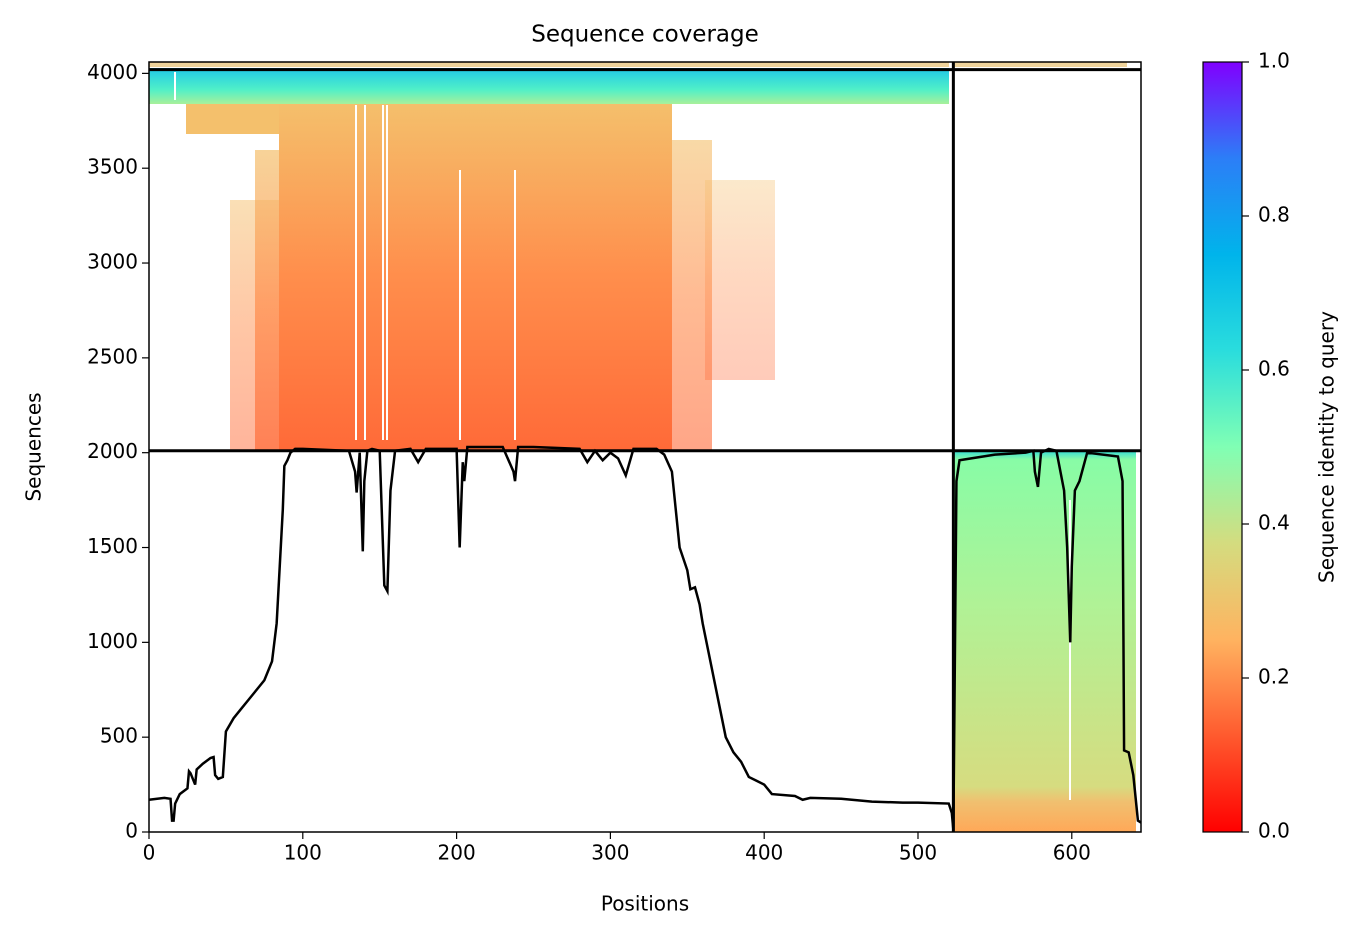 Image resolution: width=1364 pixels, height=939 pixels. What do you see at coordinates (1222, 447) in the screenshot?
I see `colorbar` at bounding box center [1222, 447].